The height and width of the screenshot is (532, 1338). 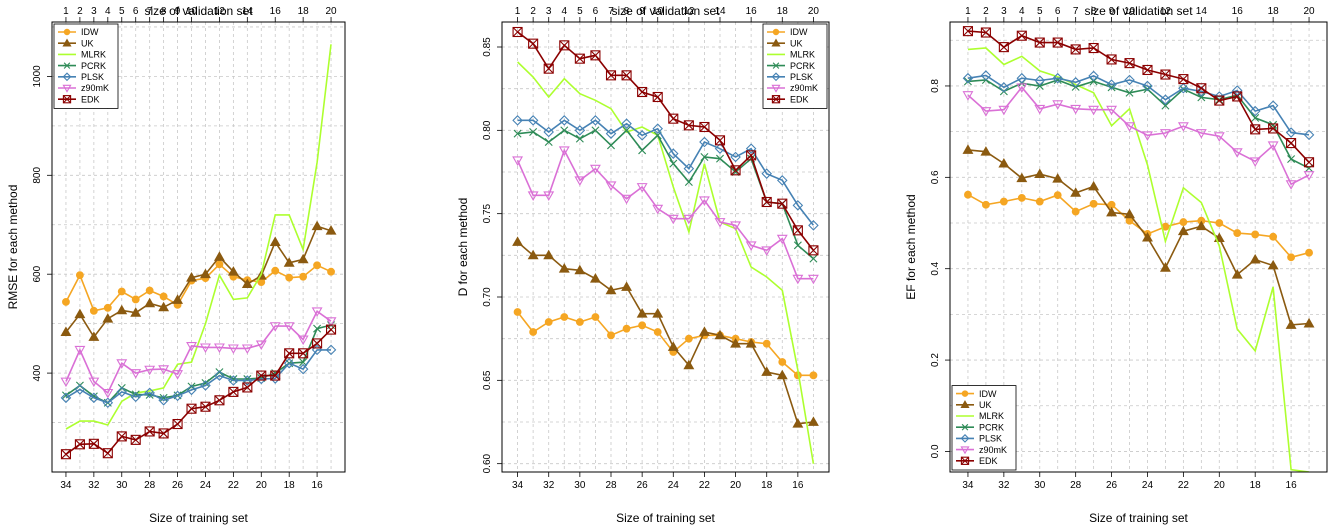 I want to click on series-z90mk, so click(x=198, y=353).